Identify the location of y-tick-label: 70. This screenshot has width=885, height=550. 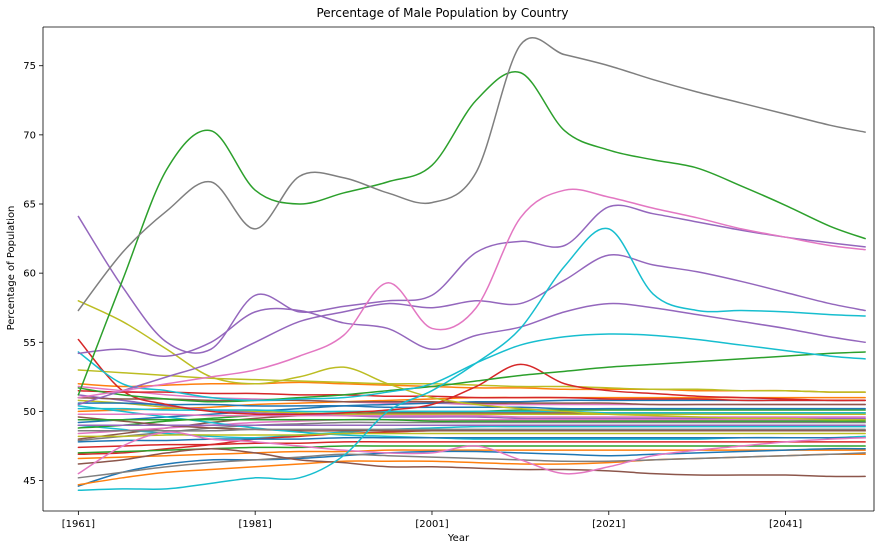
(29, 135).